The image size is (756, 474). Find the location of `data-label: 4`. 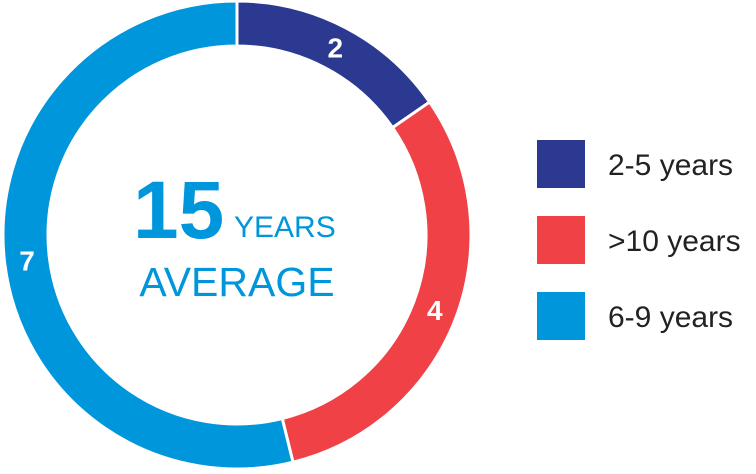

data-label: 4 is located at coordinates (435, 310).